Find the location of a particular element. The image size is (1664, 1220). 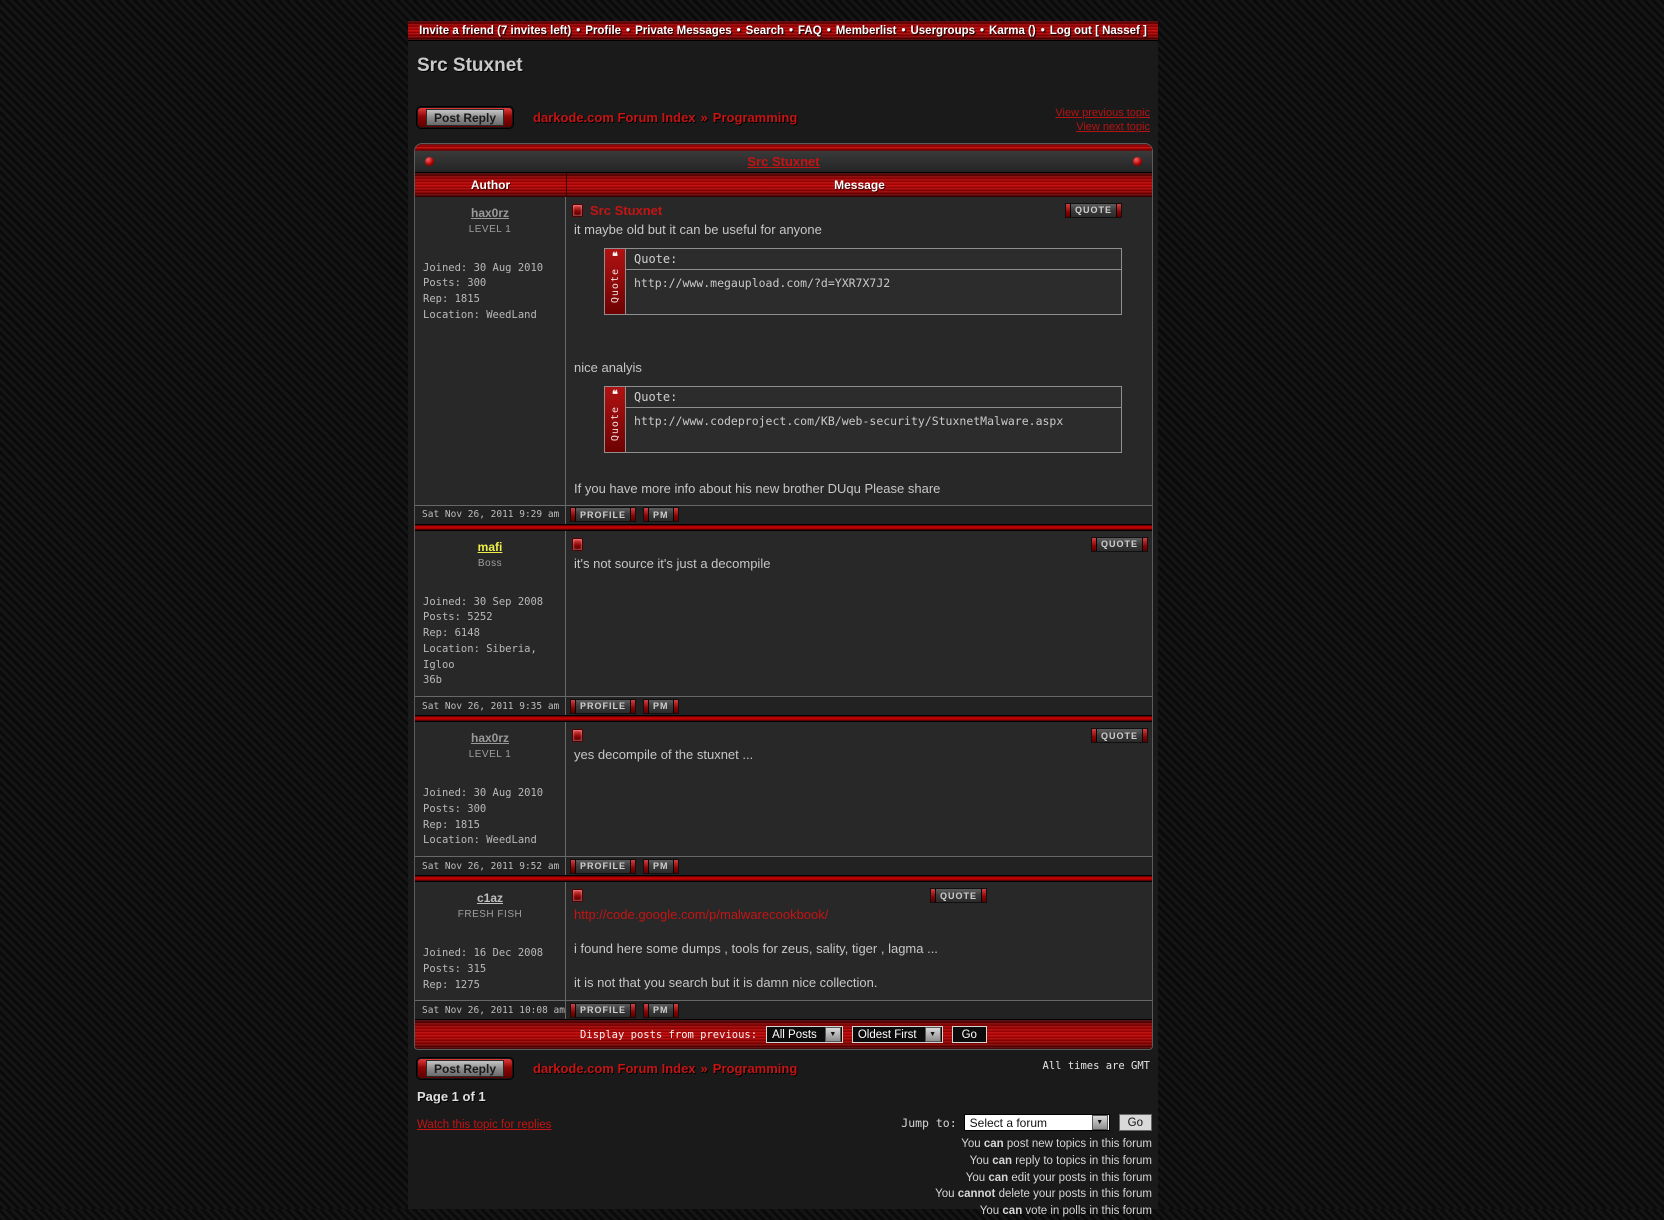

topbar-menu-link: Invite a friend (7 invites left) is located at coordinates (495, 30).